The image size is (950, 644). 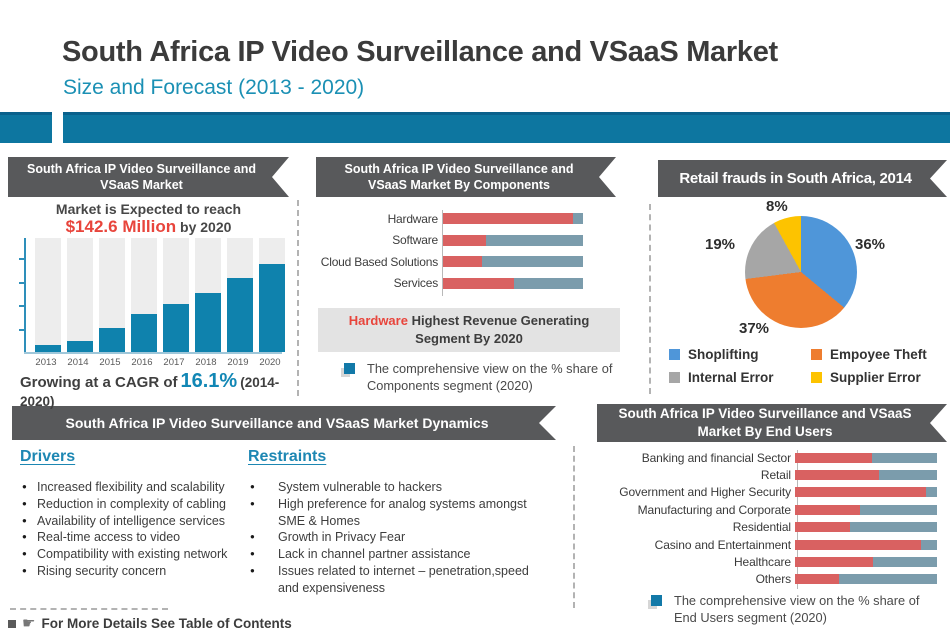 I want to click on vertical-dashed-divider, so click(x=574, y=527).